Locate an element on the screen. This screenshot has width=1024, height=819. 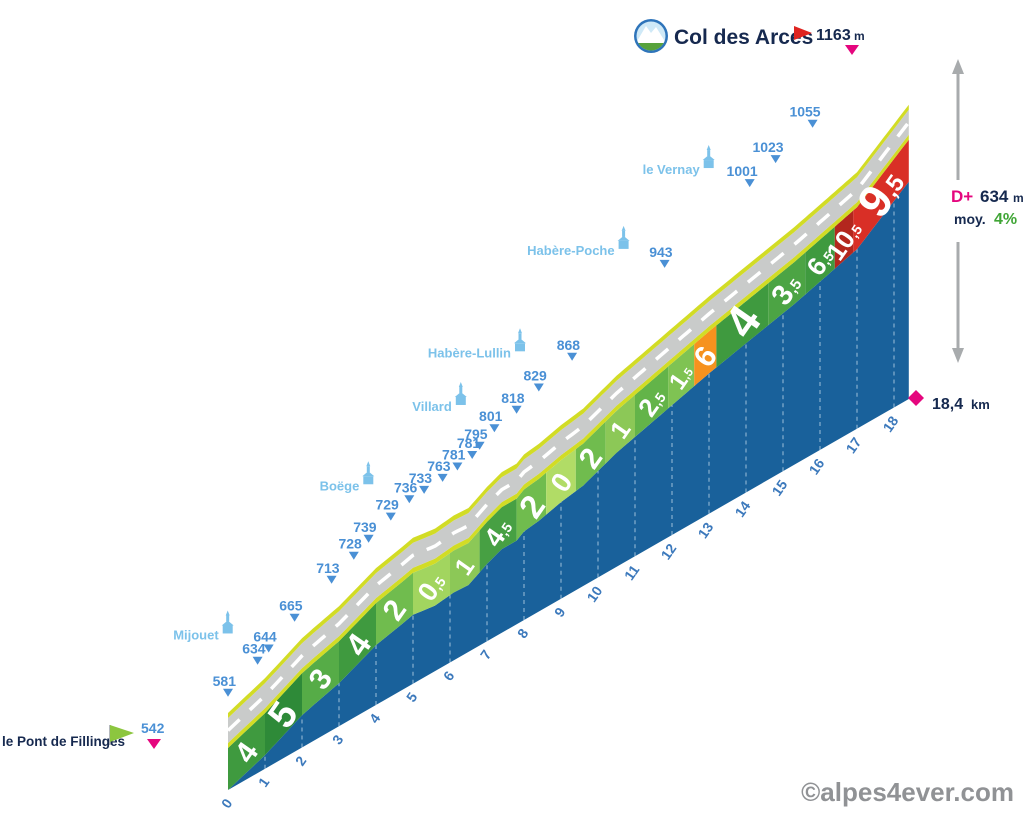
summit-flag-icon is located at coordinates (803, 33).